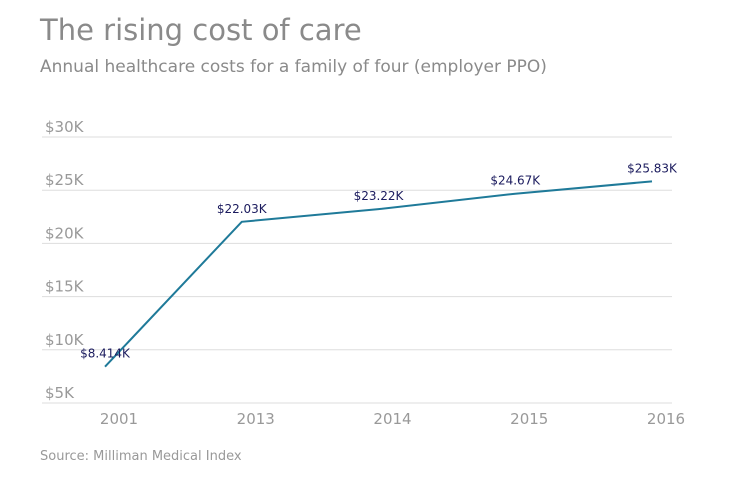 This screenshot has width=740, height=482. What do you see at coordinates (119, 419) in the screenshot?
I see `x-tick-label: 2001` at bounding box center [119, 419].